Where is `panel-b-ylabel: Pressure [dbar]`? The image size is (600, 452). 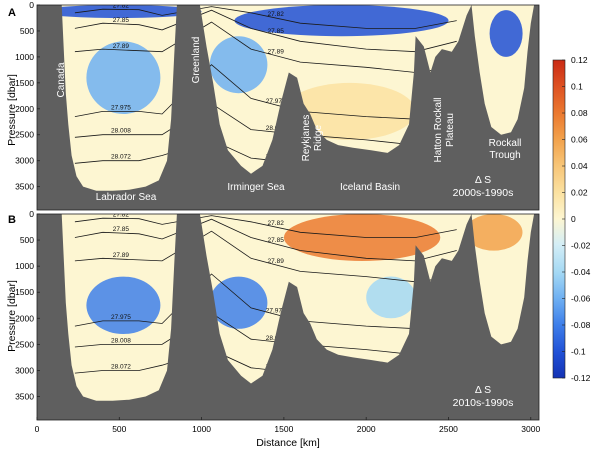 panel-b-ylabel: Pressure [dbar] is located at coordinates (12, 316).